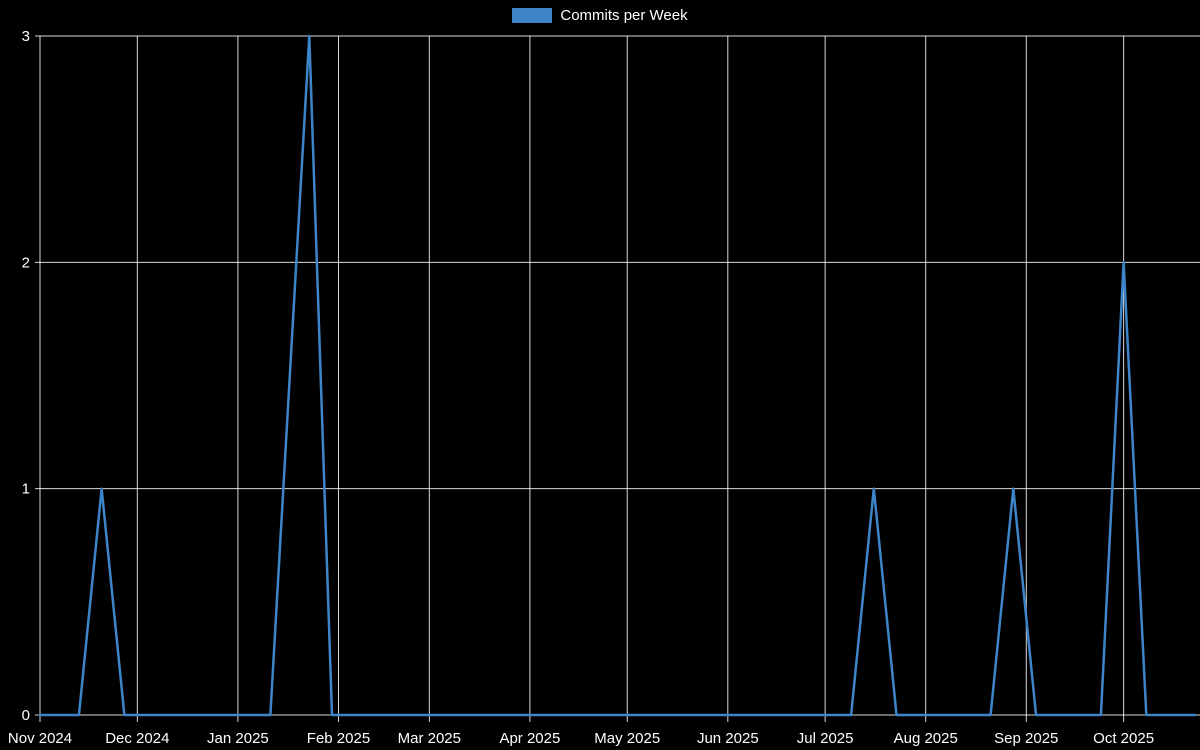  What do you see at coordinates (26, 715) in the screenshot?
I see `y-axis-tick-label: 0` at bounding box center [26, 715].